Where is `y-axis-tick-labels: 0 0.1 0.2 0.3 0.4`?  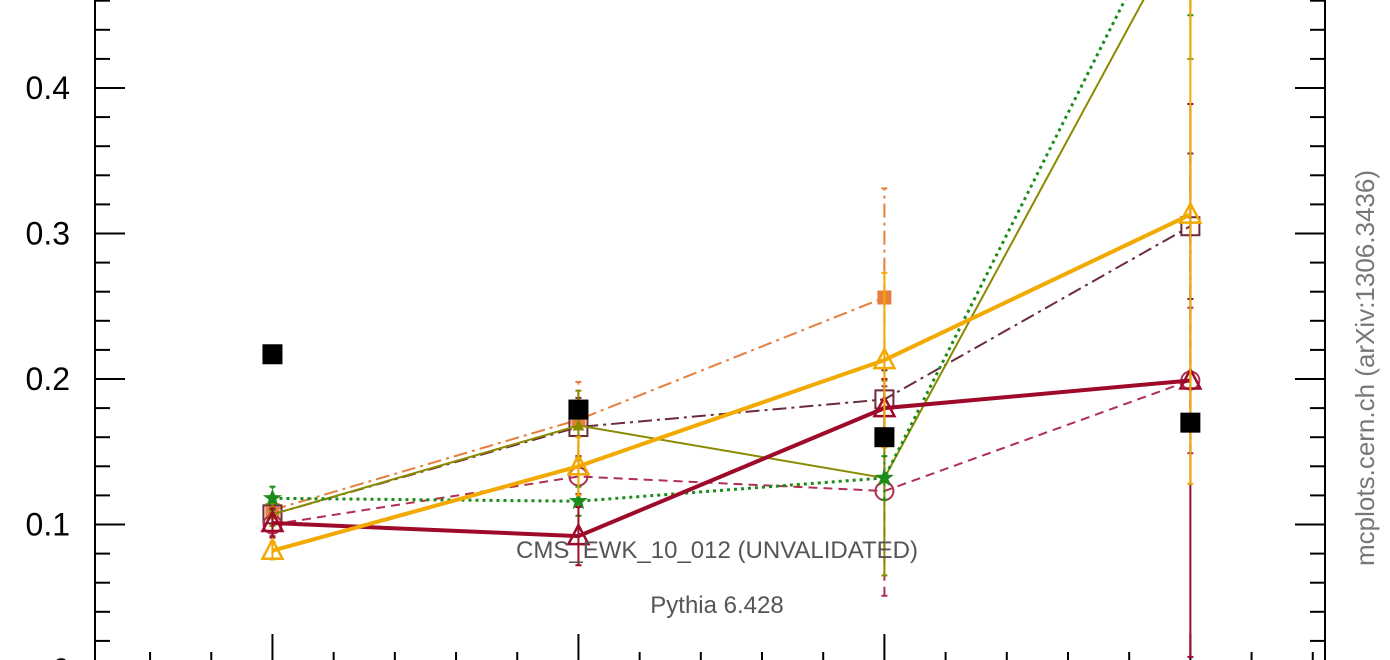 y-axis-tick-labels: 0 0.1 0.2 0.3 0.4 is located at coordinates (48, 365).